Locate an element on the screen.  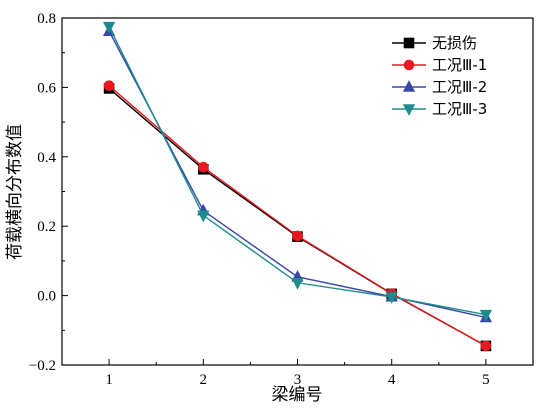
y-tick-label: −0.2 is located at coordinates (42, 366).